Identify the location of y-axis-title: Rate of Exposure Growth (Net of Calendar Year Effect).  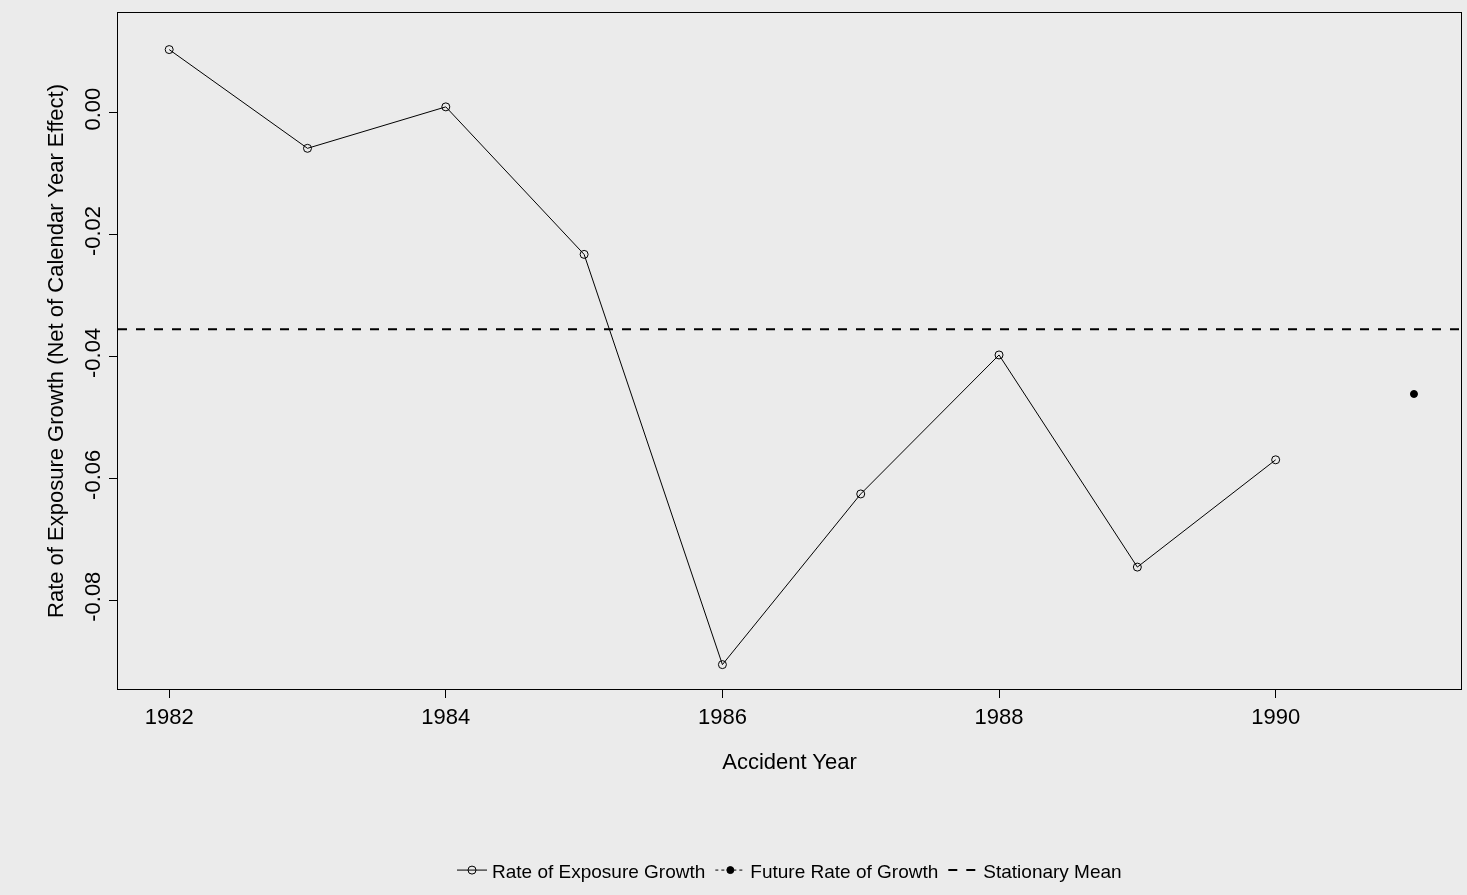
(55, 351).